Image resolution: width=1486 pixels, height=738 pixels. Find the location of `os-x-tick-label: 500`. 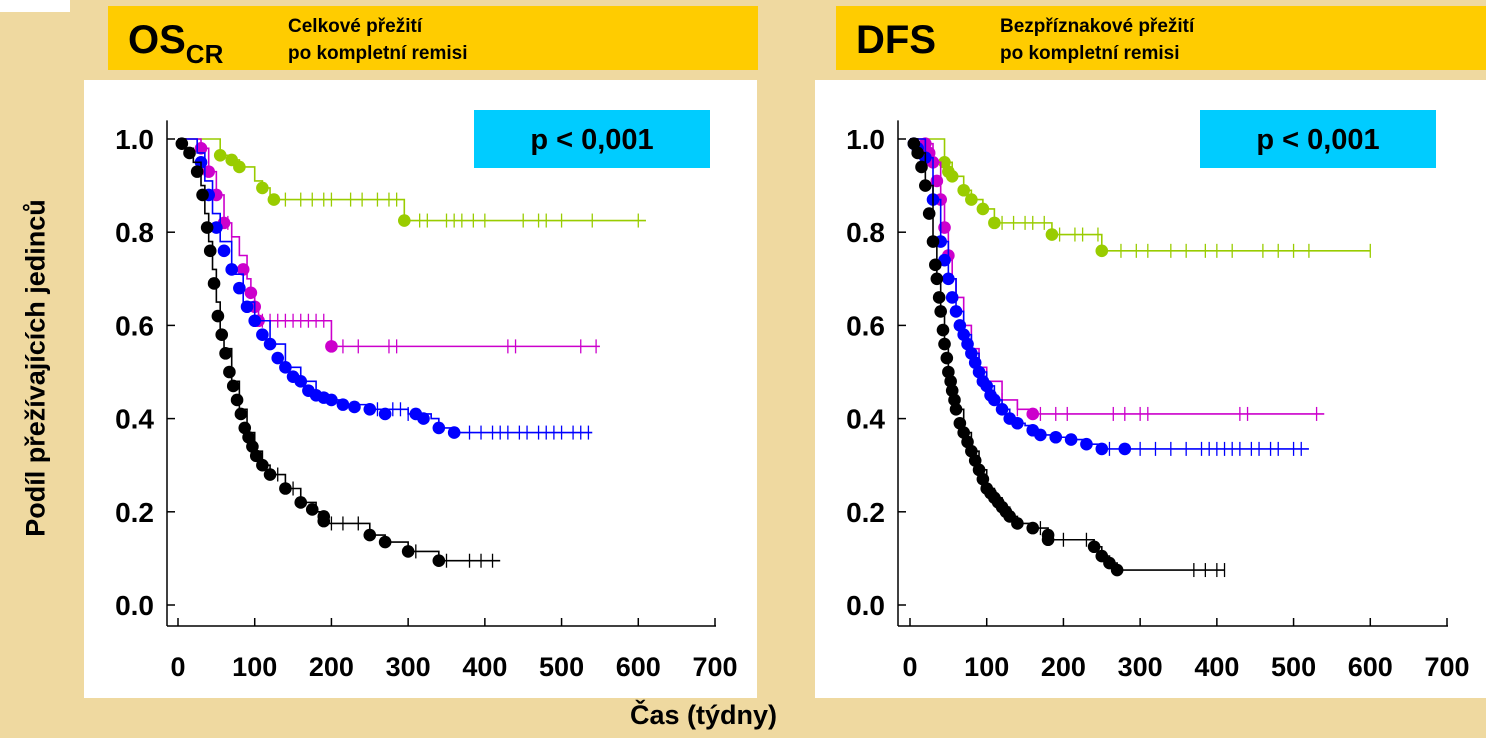

os-x-tick-label: 500 is located at coordinates (561, 667).